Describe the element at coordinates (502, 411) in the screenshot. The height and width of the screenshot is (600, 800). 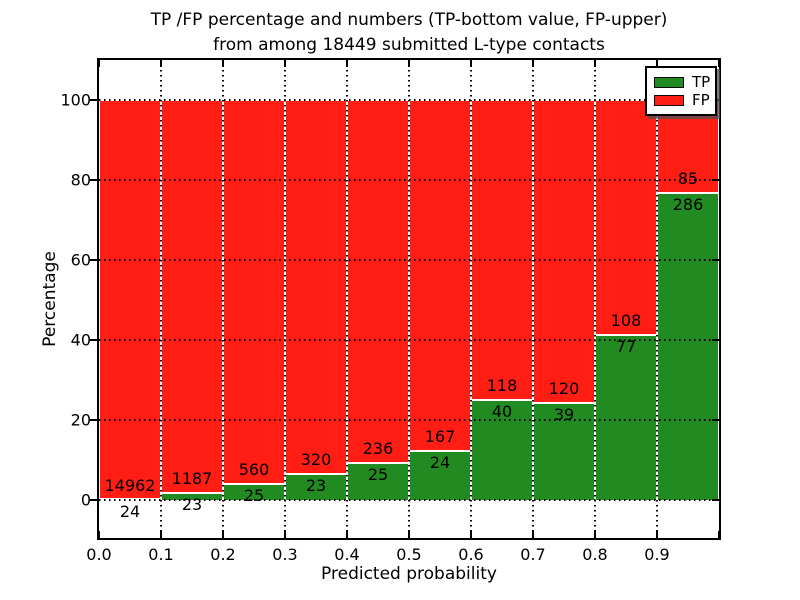
I see `tp-count-label: 40` at that location.